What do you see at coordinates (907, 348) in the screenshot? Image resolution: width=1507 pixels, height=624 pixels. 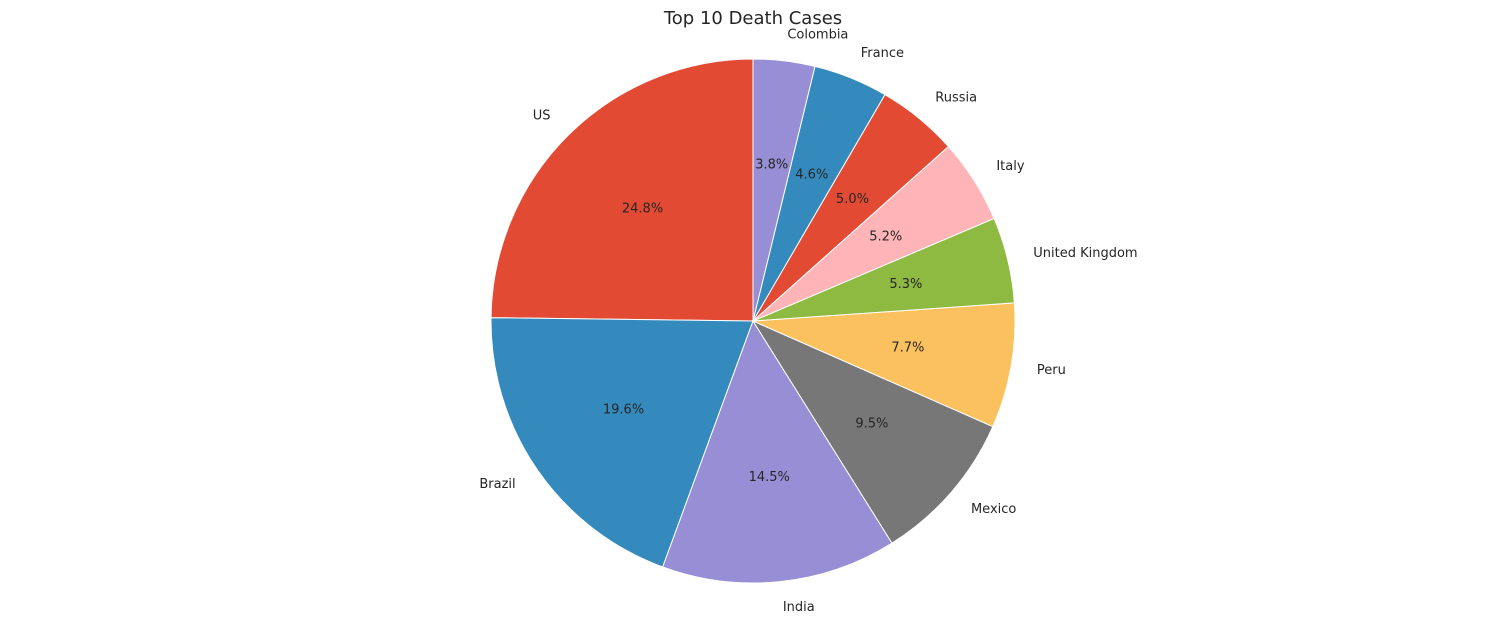 I see `slice-percent-label: 7.7%` at bounding box center [907, 348].